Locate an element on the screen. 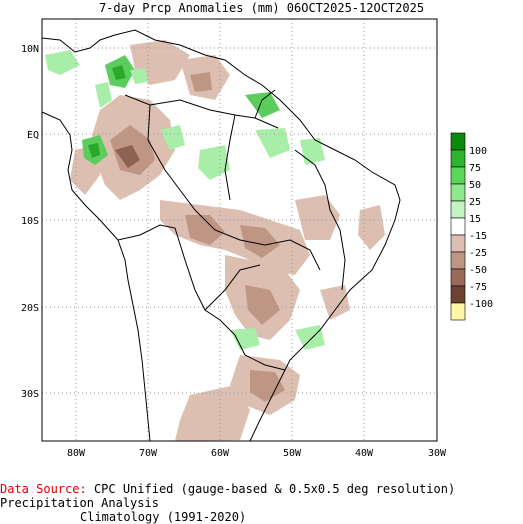 This screenshot has width=523, height=524. lon-tick-label: 80W is located at coordinates (76, 453).